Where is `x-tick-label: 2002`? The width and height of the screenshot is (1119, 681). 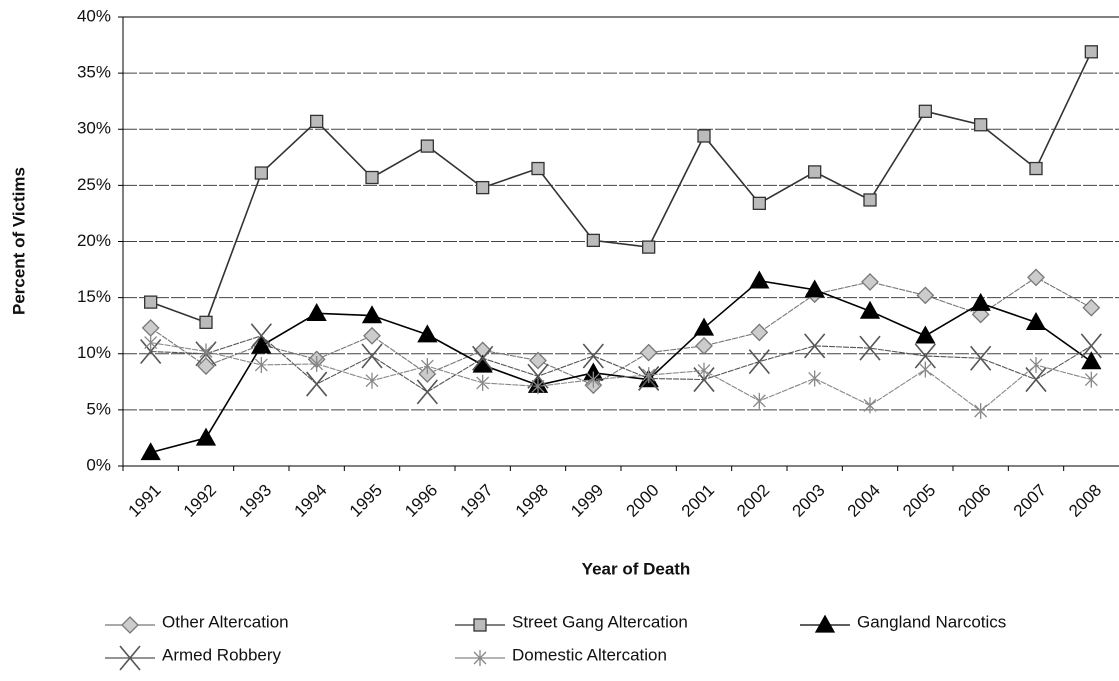
x-tick-label: 2002 is located at coordinates (753, 501).